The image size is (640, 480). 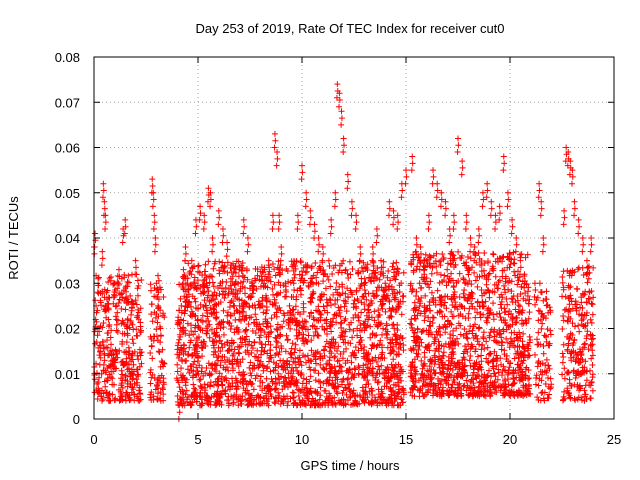 I want to click on x-tick-label: 5, so click(x=197, y=439).